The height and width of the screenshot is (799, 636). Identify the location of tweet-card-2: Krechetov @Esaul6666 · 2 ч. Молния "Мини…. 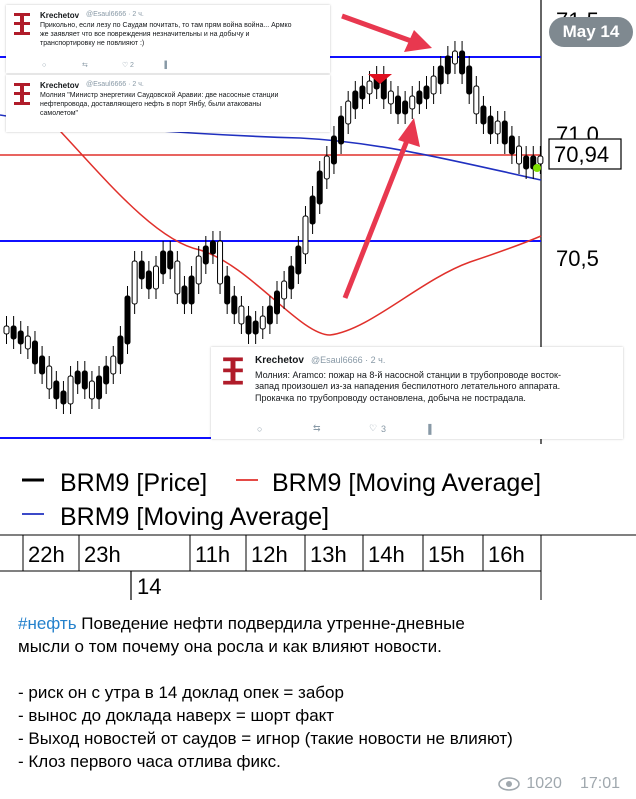
(168, 103).